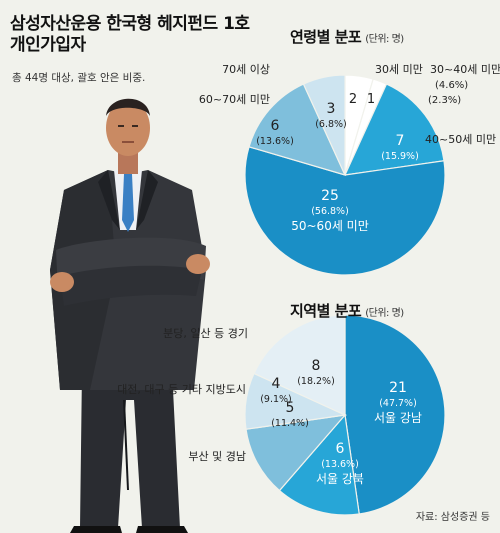 The image size is (500, 533). Describe the element at coordinates (340, 464) in the screenshot. I see `pie1-percent-1: (13.6%)` at that location.